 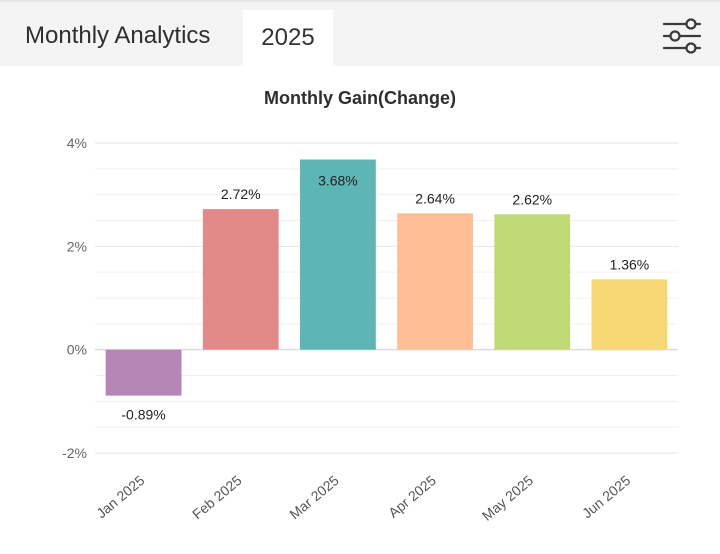 I want to click on y-tick-label: 2%, so click(x=77, y=246).